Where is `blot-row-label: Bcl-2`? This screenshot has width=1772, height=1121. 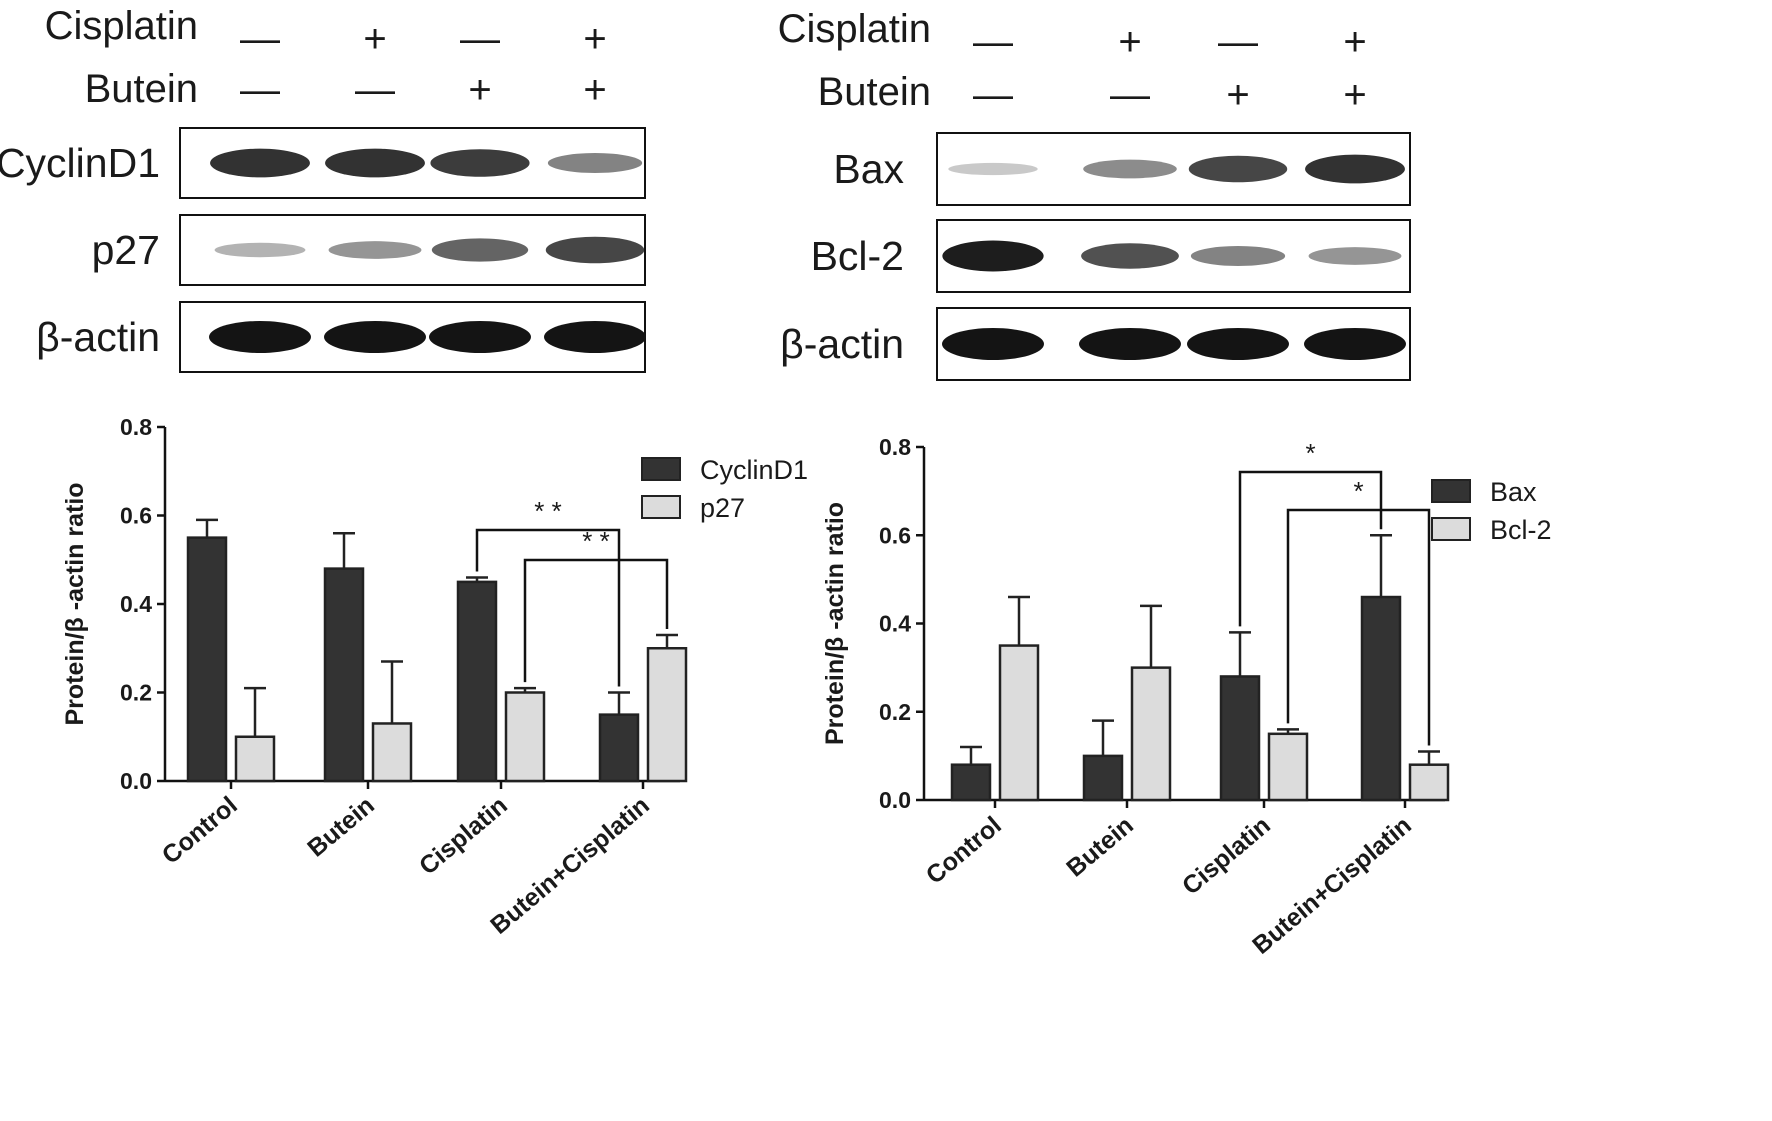
blot-row-label: Bcl-2 is located at coordinates (857, 256).